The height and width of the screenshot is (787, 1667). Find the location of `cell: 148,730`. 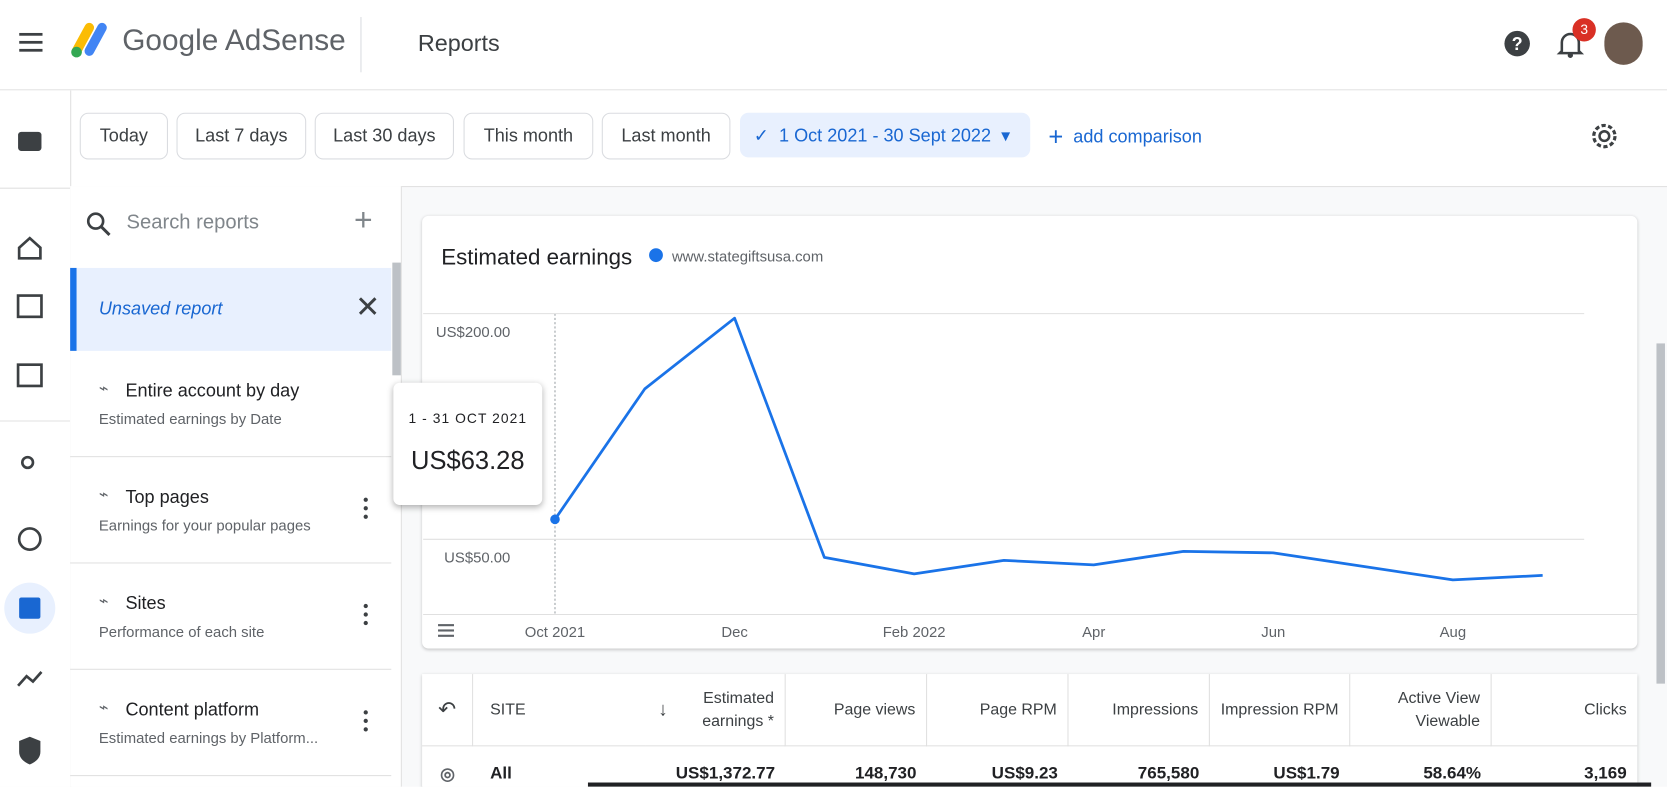

cell: 148,730 is located at coordinates (885, 773).